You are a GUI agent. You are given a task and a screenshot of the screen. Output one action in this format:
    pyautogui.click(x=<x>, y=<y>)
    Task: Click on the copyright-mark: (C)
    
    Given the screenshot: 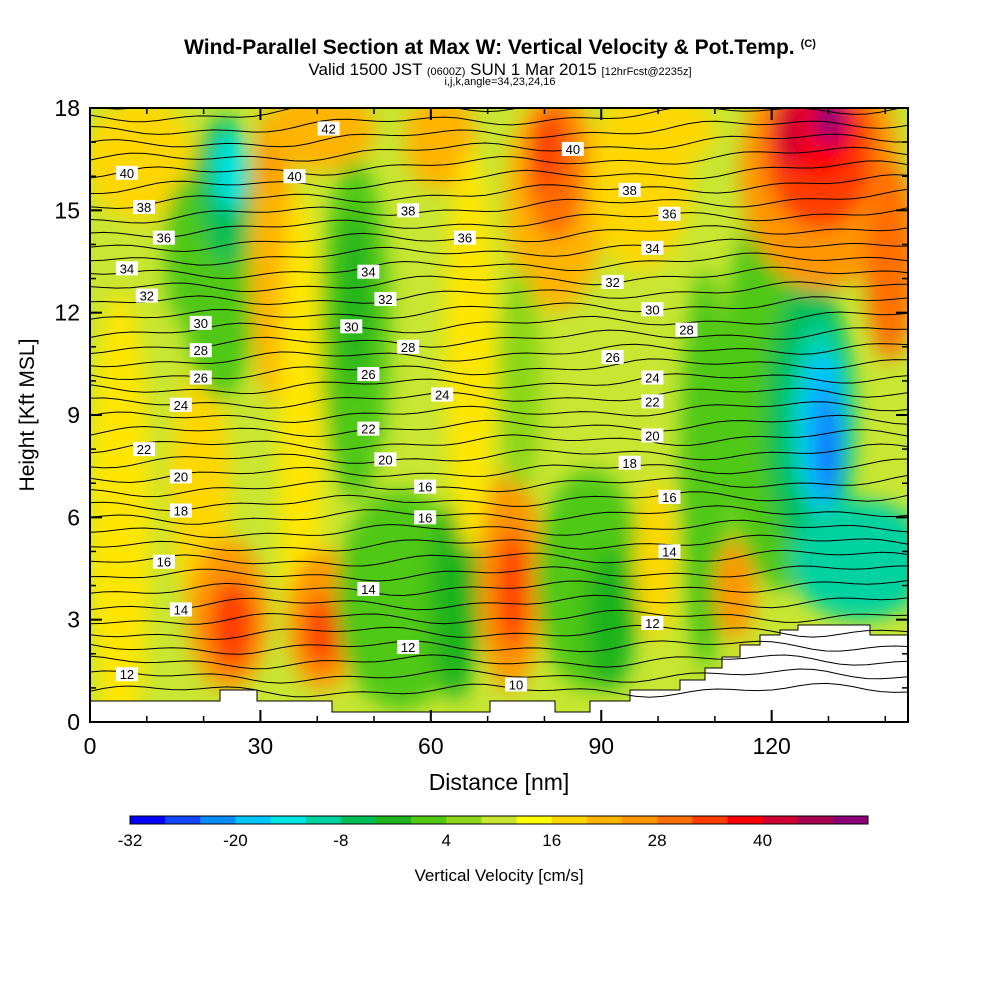 What is the action you would take?
    pyautogui.click(x=808, y=44)
    